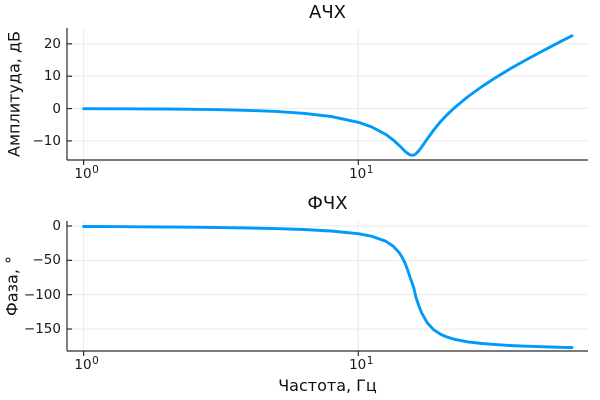 This screenshot has height=400, width=600. What do you see at coordinates (327, 12) in the screenshot?
I see `amplitude-plot-title: АЧХ` at bounding box center [327, 12].